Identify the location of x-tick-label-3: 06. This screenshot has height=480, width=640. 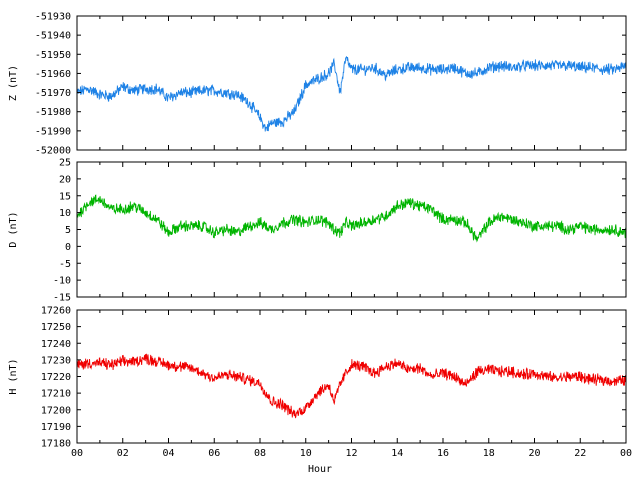
(214, 453).